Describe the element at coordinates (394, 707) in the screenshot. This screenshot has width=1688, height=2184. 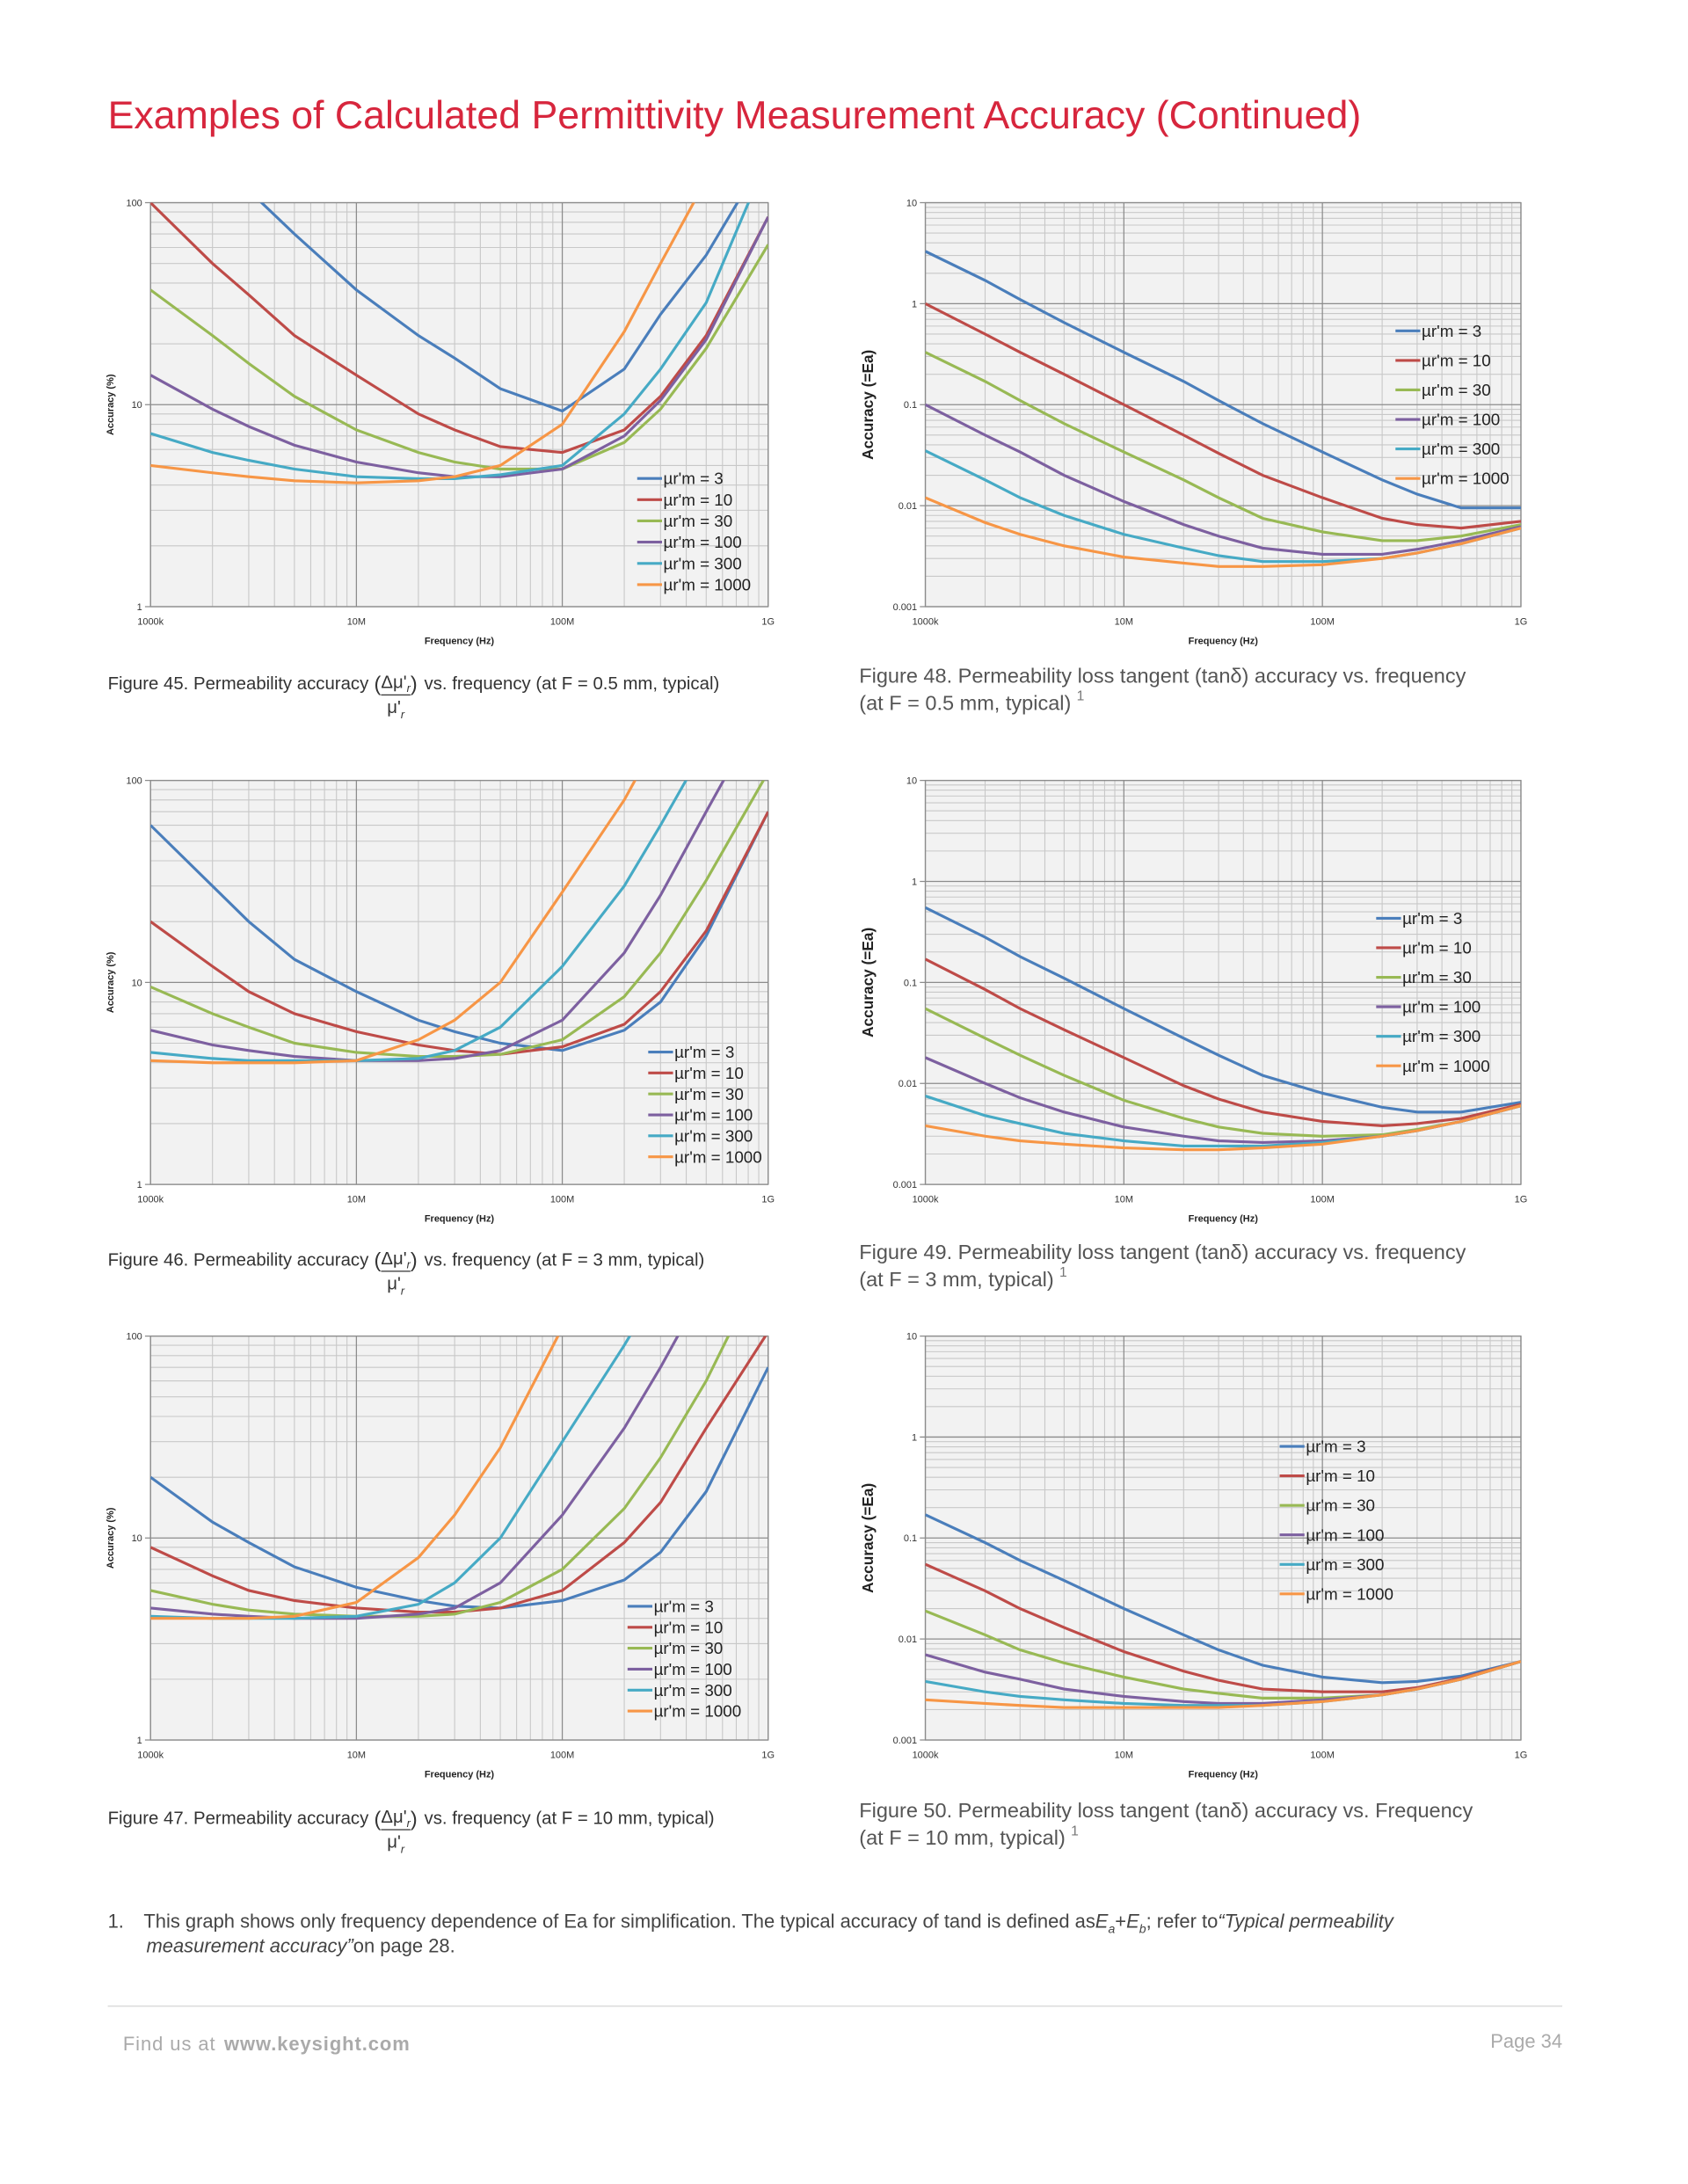
I see `caption-denominator: μ'` at that location.